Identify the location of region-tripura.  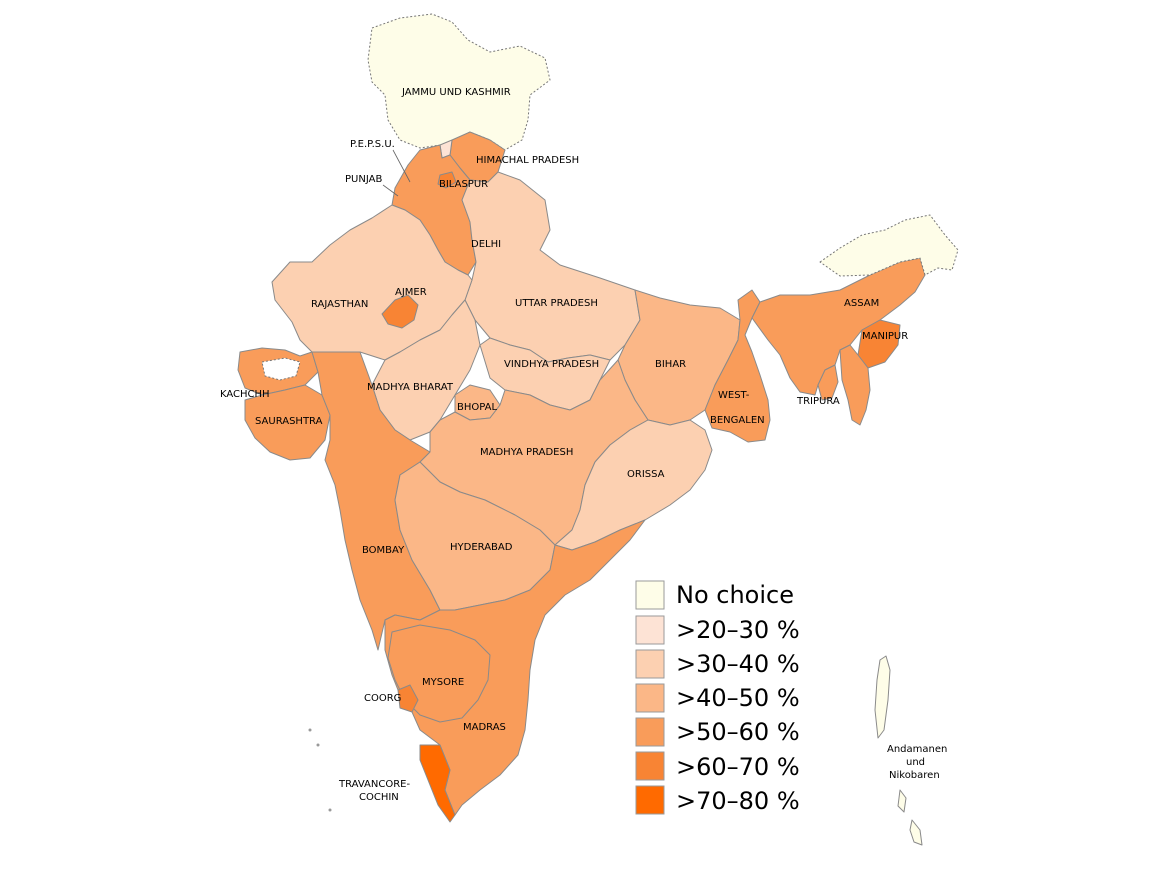
(828, 382).